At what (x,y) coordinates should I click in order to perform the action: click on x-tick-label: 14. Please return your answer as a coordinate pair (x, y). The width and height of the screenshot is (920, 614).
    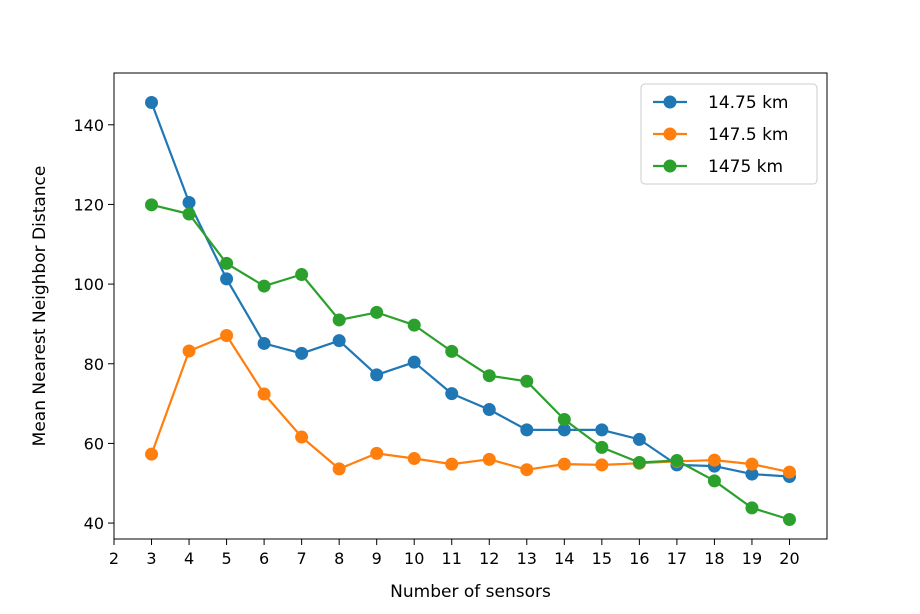
    Looking at the image, I should click on (564, 558).